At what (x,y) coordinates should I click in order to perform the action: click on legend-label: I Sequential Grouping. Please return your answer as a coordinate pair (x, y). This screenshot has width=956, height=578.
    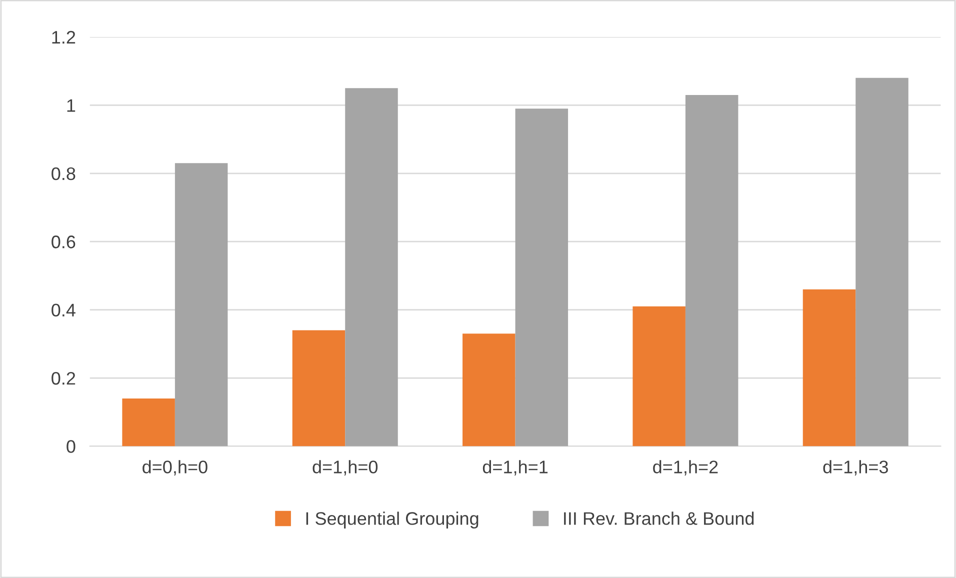
    Looking at the image, I should click on (392, 520).